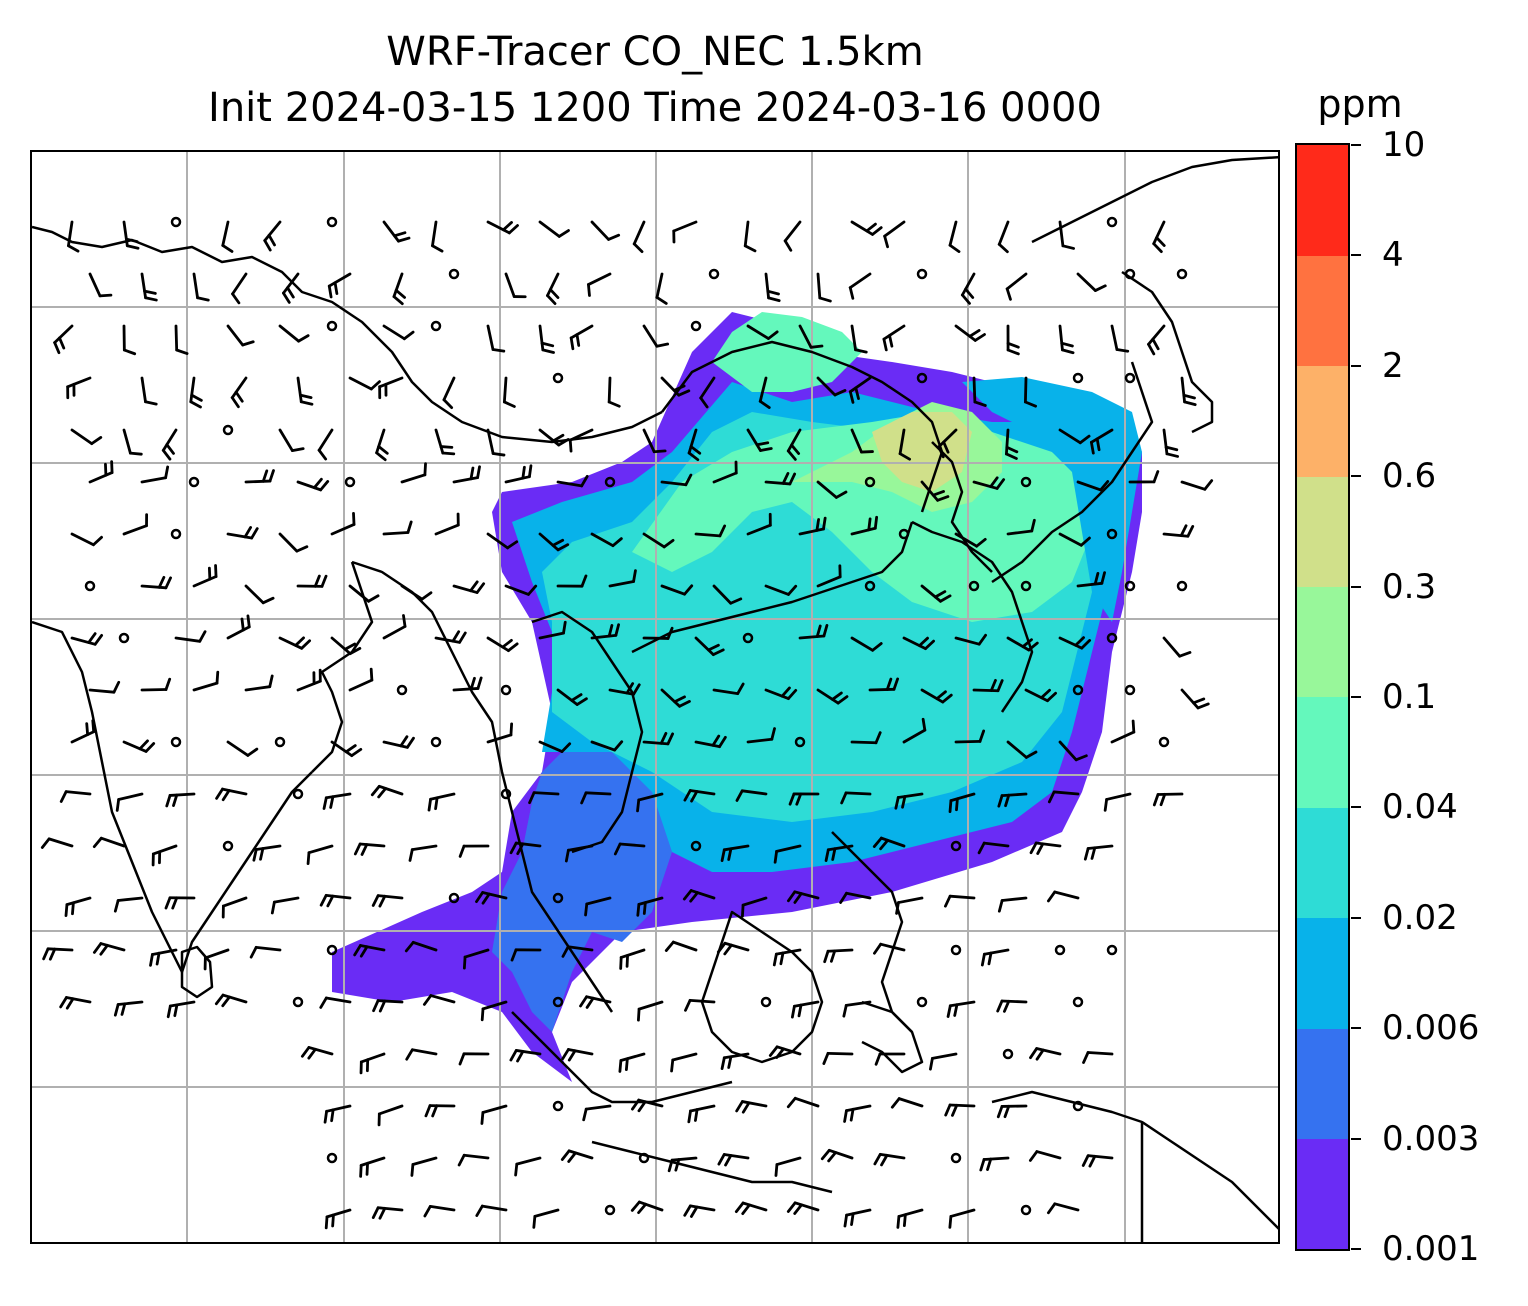  What do you see at coordinates (655, 52) in the screenshot?
I see `map-title-line1: WRF-Tracer CO_NEC 1.5km` at bounding box center [655, 52].